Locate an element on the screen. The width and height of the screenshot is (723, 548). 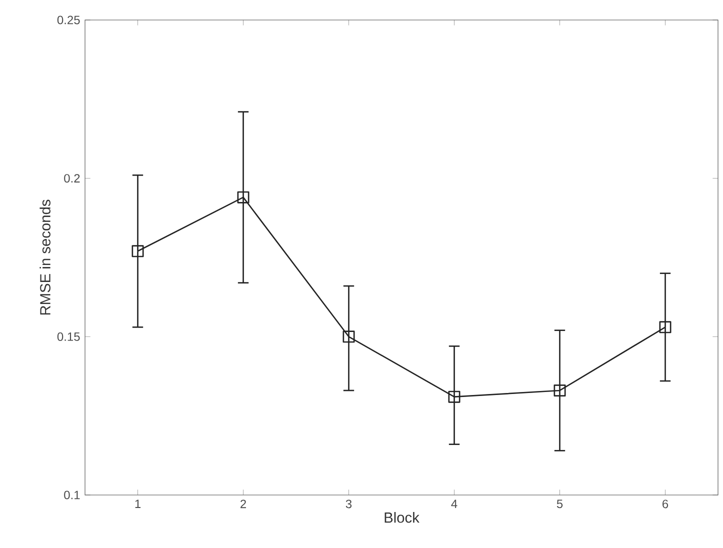
x-tick-label: 4 is located at coordinates (454, 504).